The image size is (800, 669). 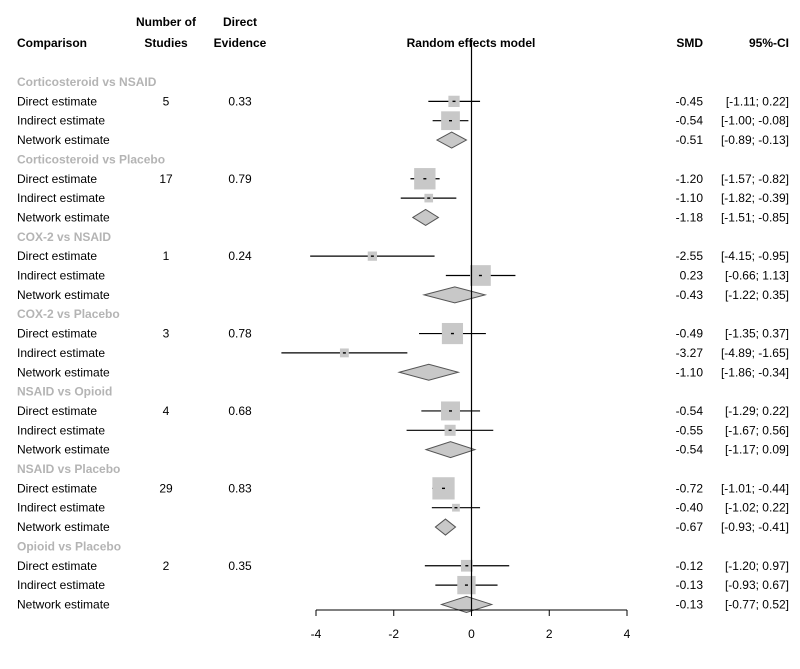 I want to click on ci-value: [-1.02; 0.22], so click(x=757, y=508).